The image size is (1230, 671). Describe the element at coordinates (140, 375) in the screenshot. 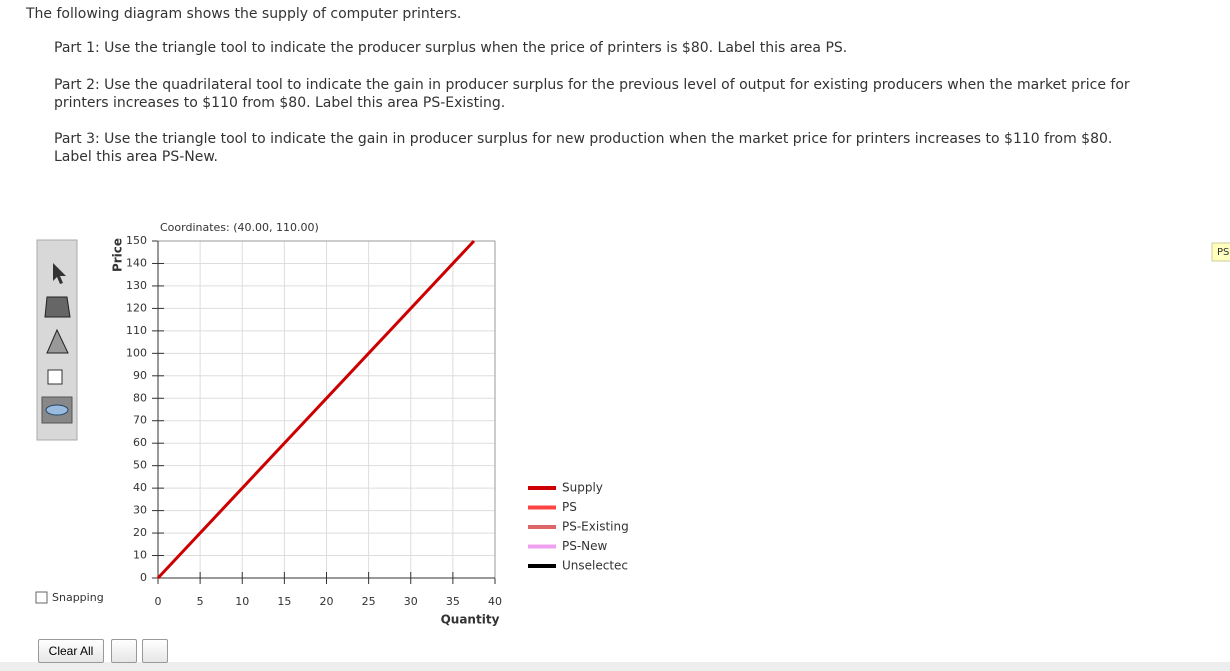

I see `y-tick-label: 90` at that location.